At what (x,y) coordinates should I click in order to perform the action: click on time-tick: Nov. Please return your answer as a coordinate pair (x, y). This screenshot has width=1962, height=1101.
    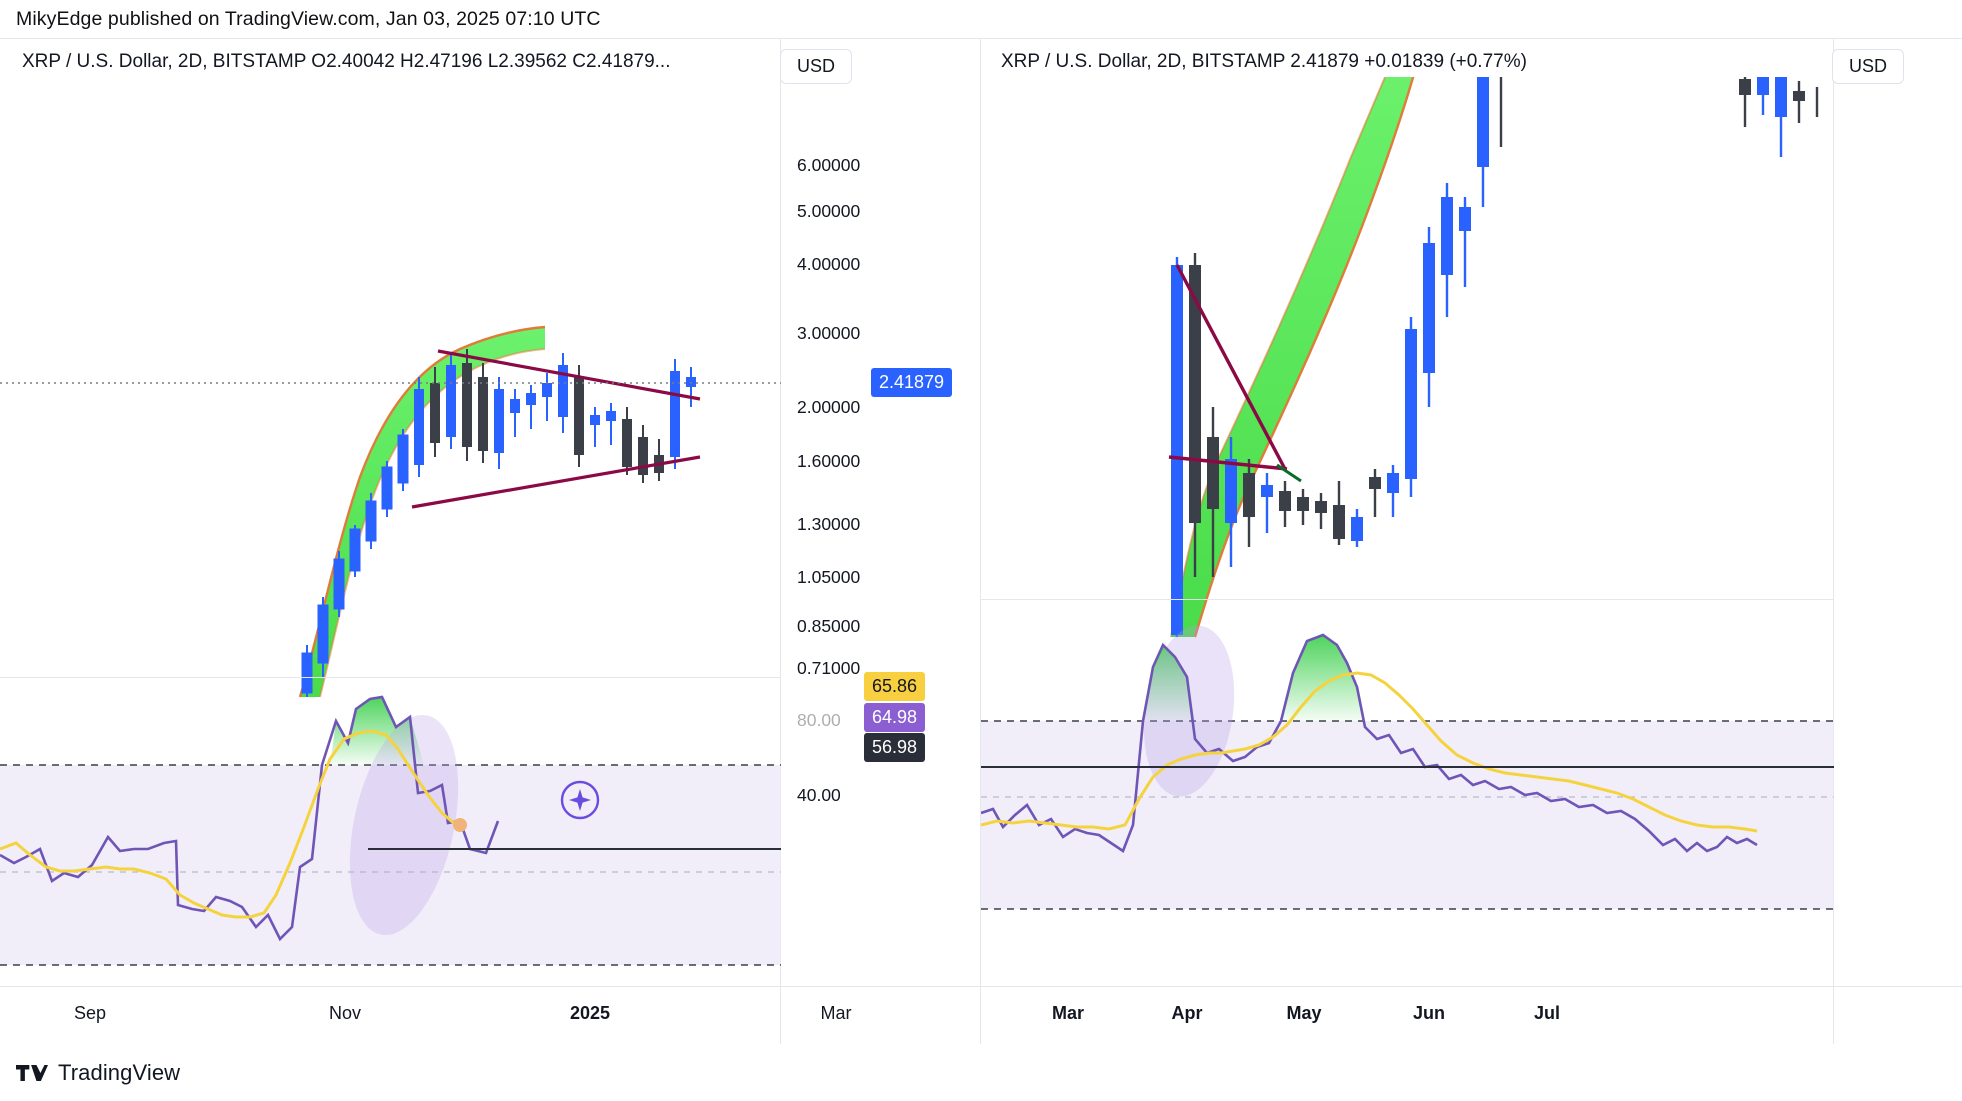
    Looking at the image, I should click on (345, 1013).